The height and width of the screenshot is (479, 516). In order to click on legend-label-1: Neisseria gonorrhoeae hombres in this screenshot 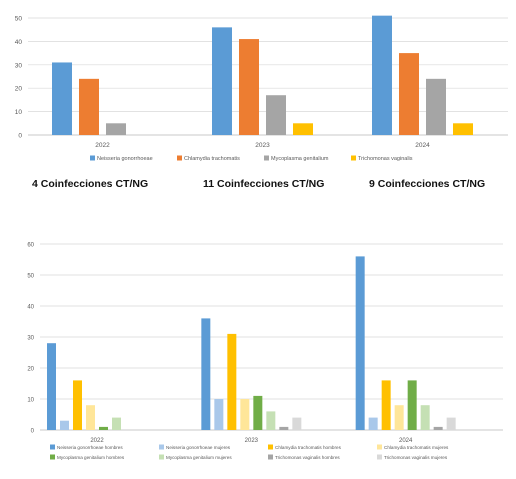, I will do `click(90, 447)`.